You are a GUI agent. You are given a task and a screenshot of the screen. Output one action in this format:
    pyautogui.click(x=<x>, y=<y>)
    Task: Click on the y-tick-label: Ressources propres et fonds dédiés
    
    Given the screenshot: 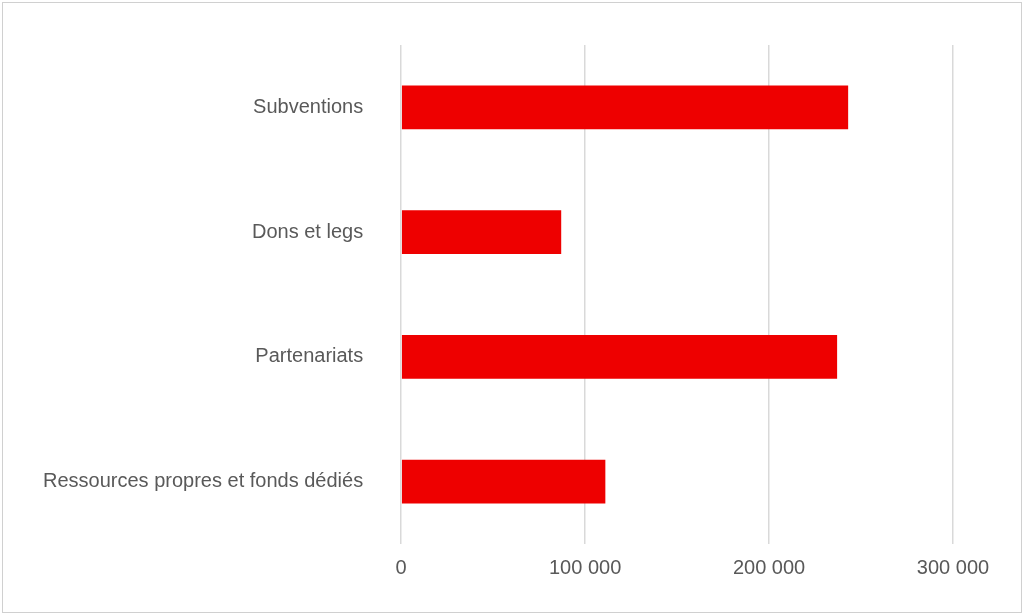 What is the action you would take?
    pyautogui.click(x=203, y=480)
    